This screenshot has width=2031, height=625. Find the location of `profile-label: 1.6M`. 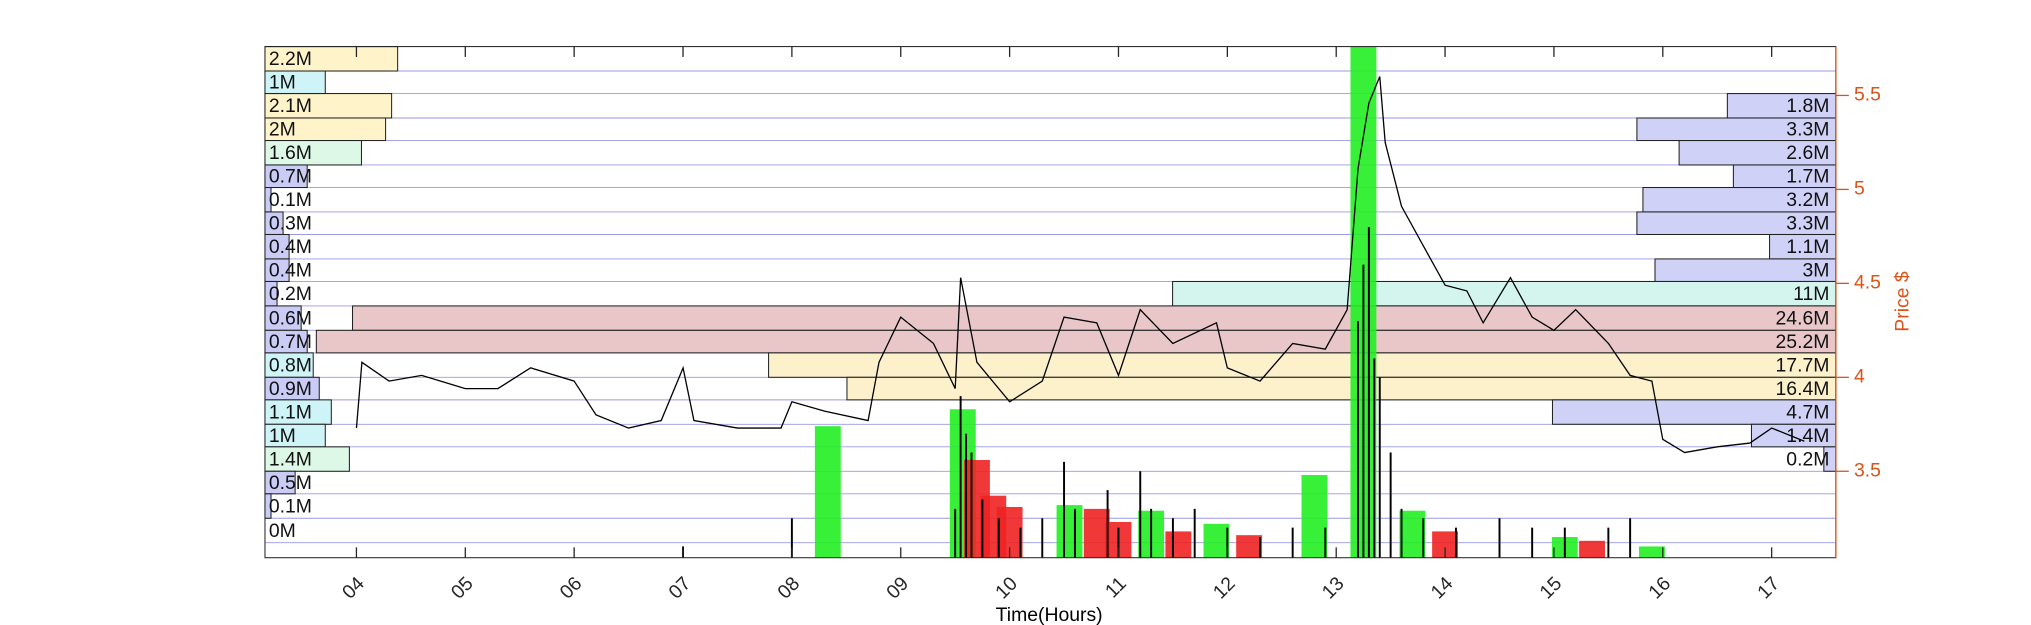

profile-label: 1.6M is located at coordinates (290, 153).